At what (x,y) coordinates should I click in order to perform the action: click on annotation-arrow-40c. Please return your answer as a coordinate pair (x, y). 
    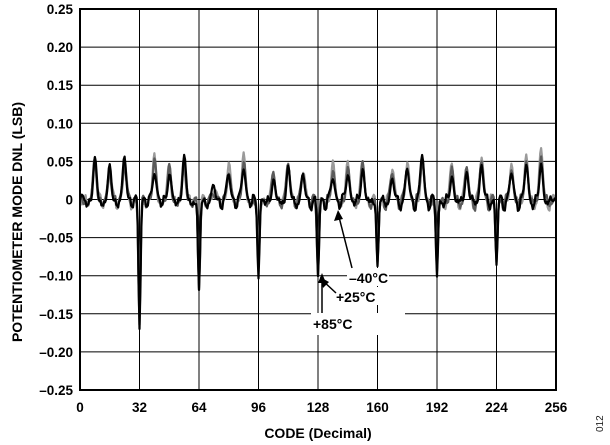
    Looking at the image, I should click on (345, 240).